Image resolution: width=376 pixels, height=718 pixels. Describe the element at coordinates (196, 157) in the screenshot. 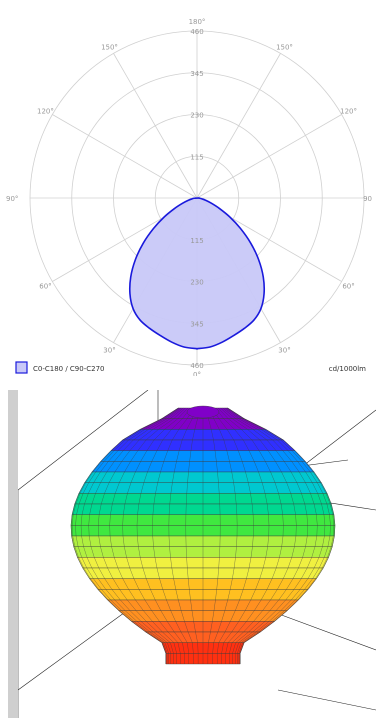

I see `radial-tick-label-upper: 115` at that location.